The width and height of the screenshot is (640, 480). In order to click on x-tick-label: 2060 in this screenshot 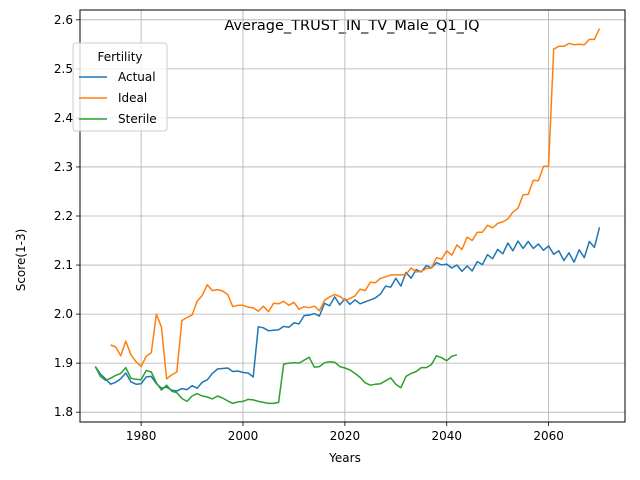, I will do `click(548, 436)`.